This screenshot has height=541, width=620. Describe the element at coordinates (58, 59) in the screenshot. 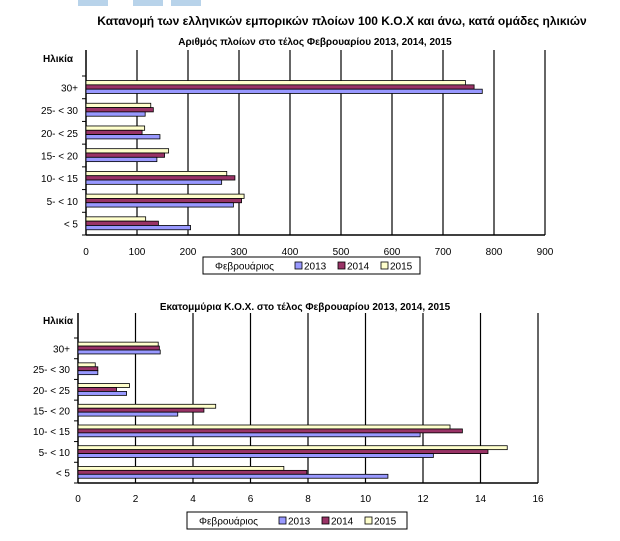

I see `chart1-ylabel: Ηλικία` at that location.